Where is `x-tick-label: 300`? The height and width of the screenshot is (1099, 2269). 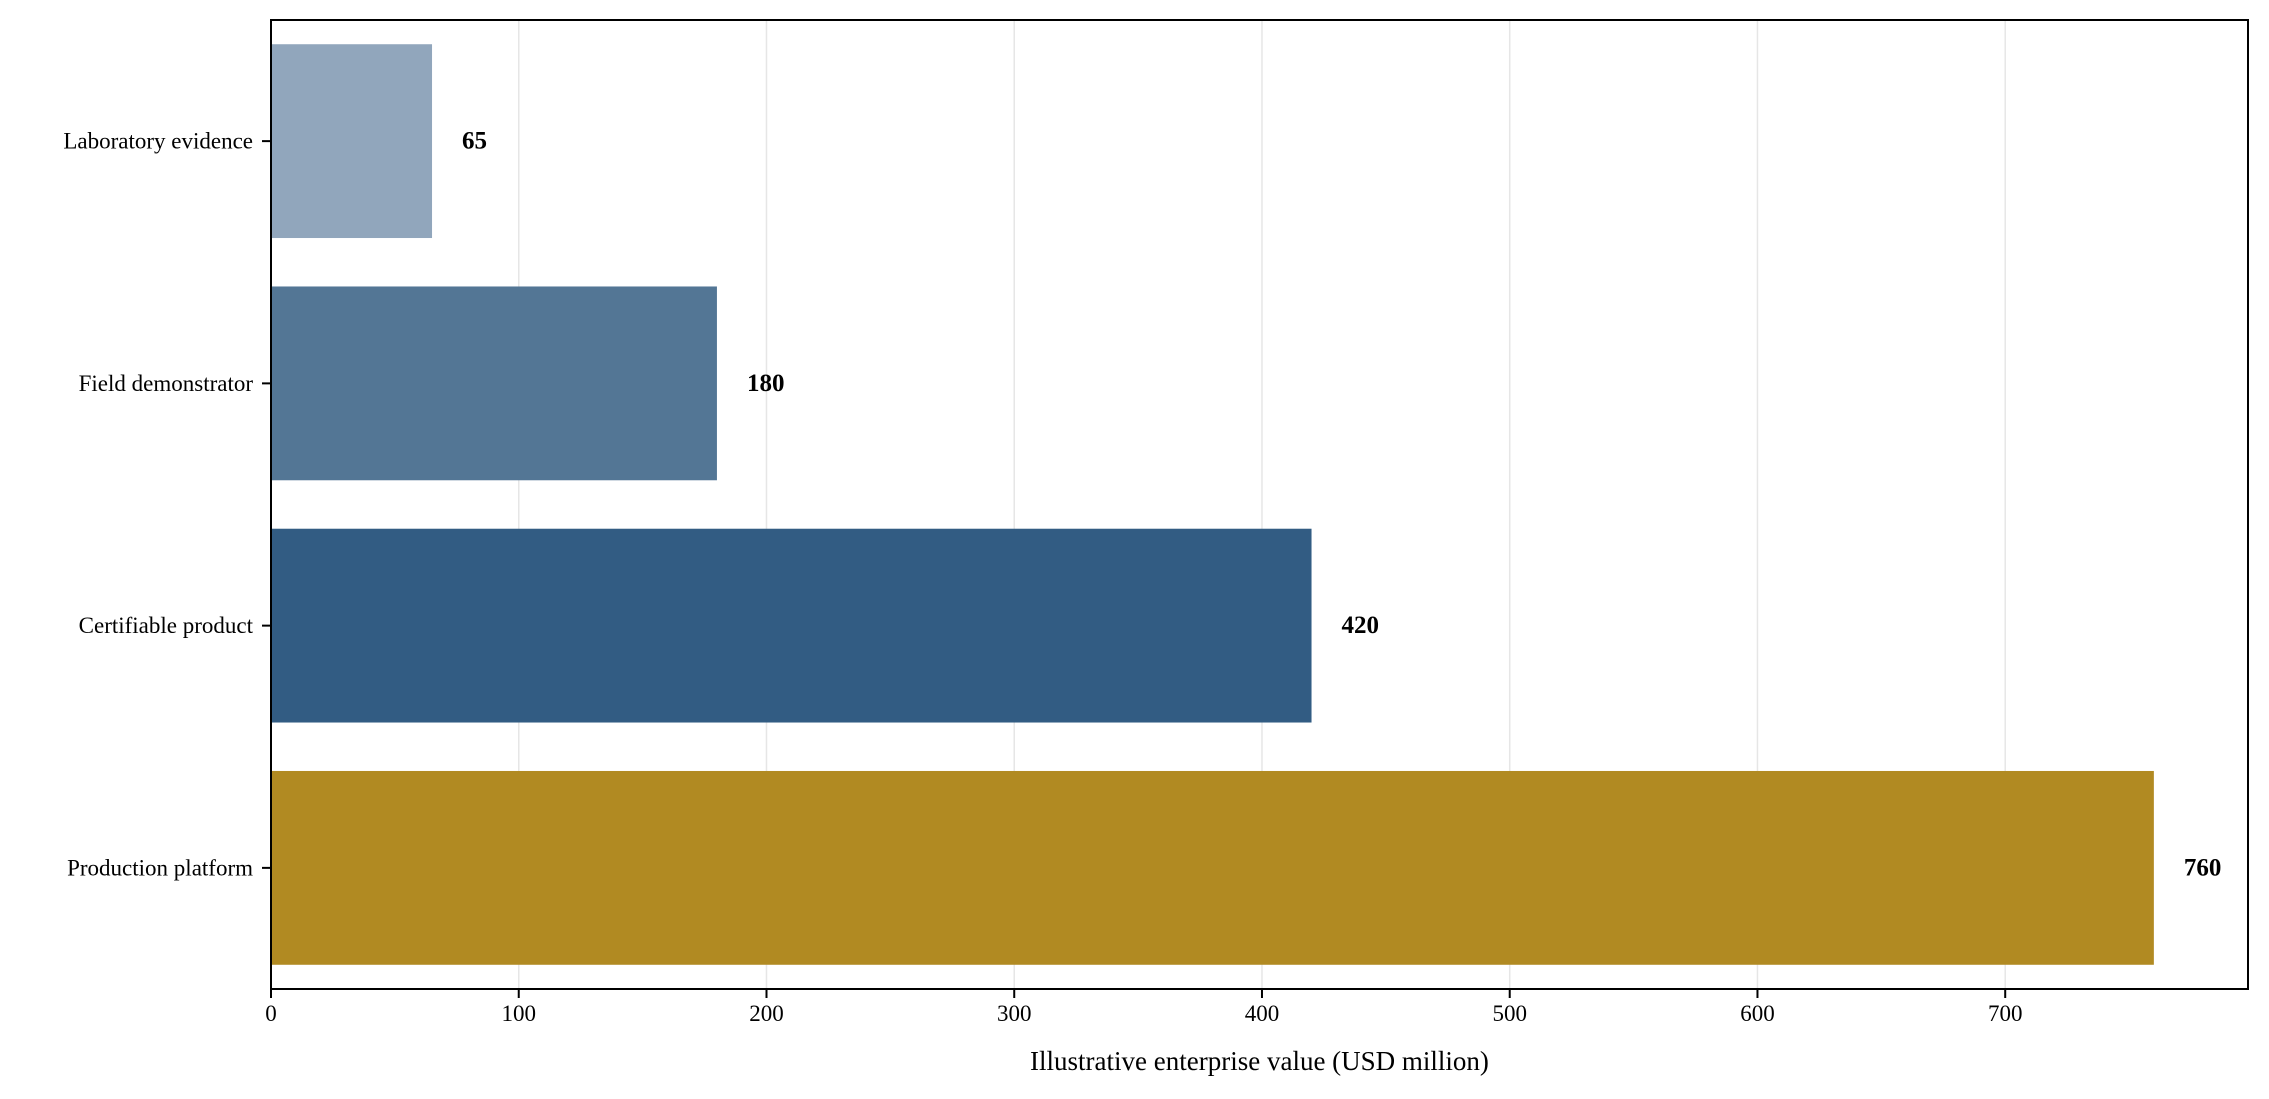 x-tick-label: 300 is located at coordinates (1014, 1013).